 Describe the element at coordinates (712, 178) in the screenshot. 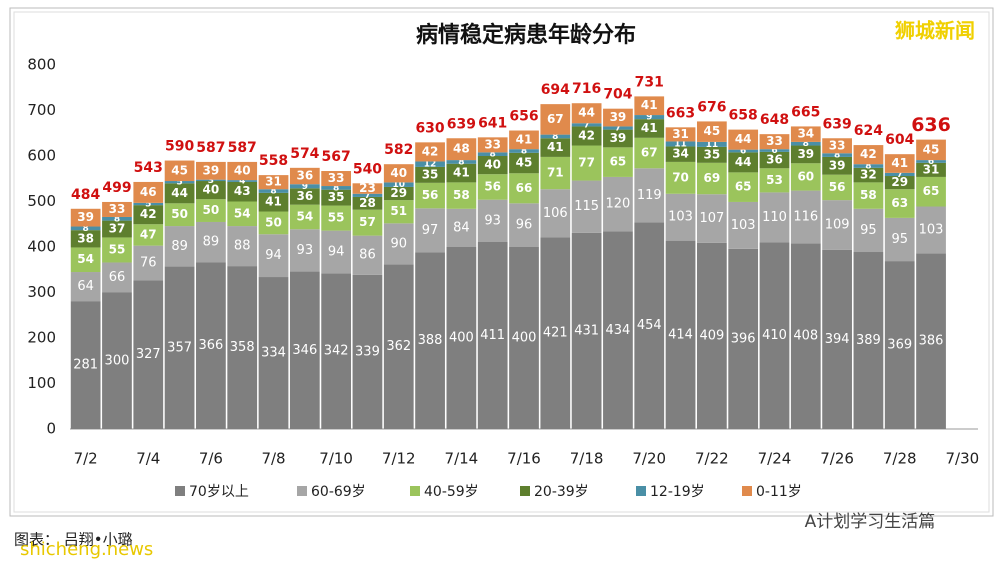

I see `segment-label: 69` at that location.